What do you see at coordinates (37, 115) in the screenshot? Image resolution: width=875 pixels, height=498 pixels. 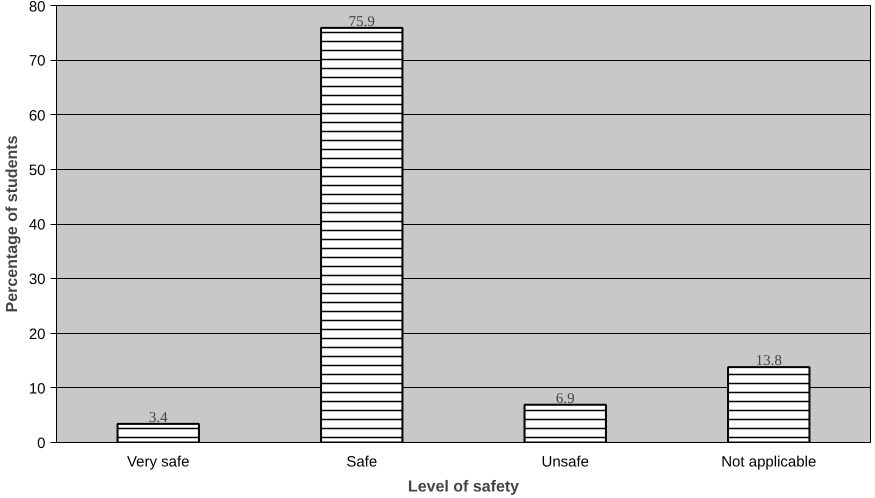 I see `y-tick-label: 60` at bounding box center [37, 115].